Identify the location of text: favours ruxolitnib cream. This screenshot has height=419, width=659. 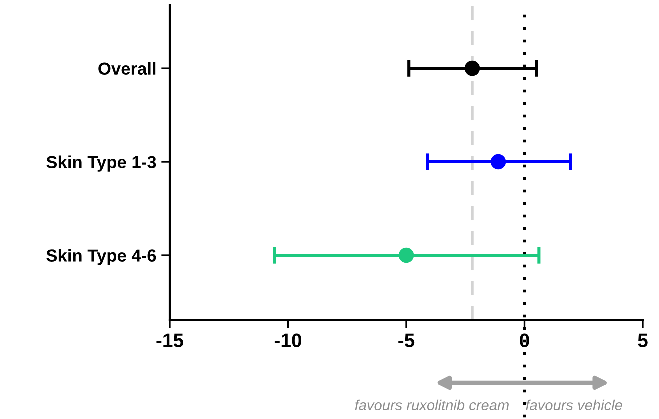
(432, 405).